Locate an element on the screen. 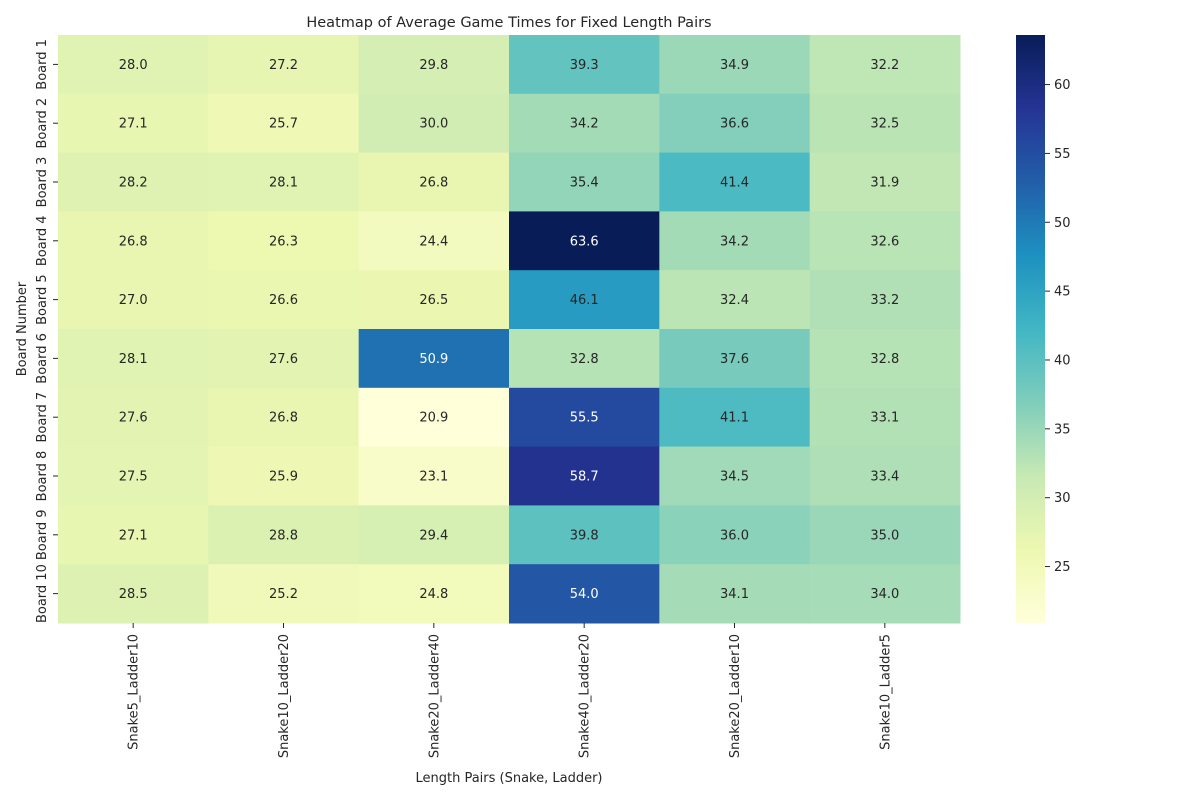 The width and height of the screenshot is (1200, 800). cell-value-label: 25.7 is located at coordinates (283, 124).